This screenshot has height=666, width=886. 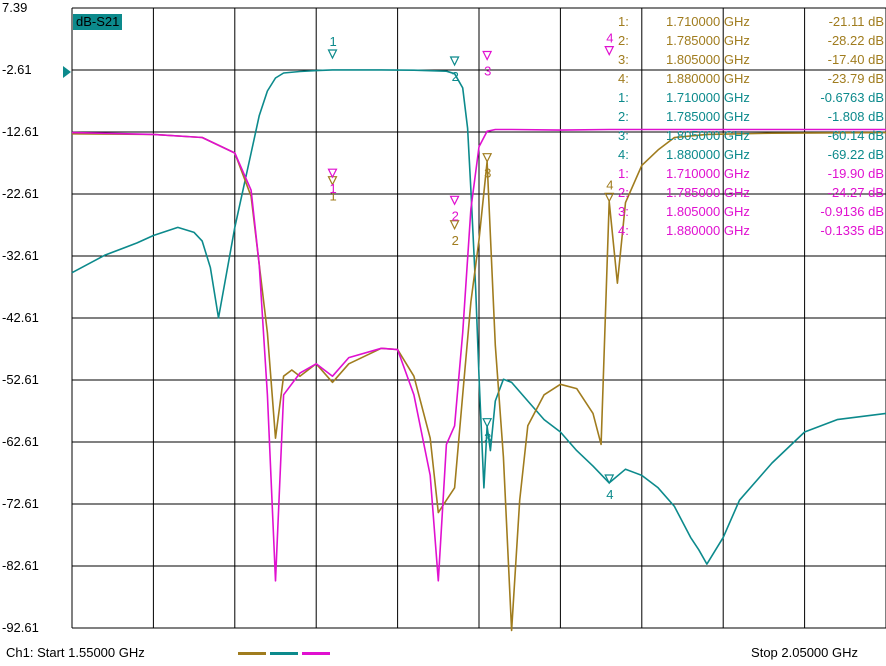 What do you see at coordinates (332, 182) in the screenshot?
I see `marker-s22-1: 1` at bounding box center [332, 182].